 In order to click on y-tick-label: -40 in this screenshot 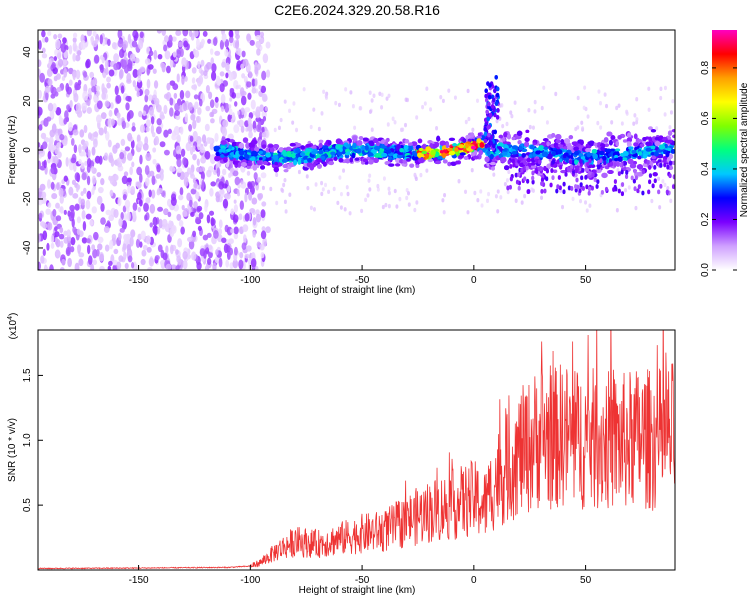, I will do `click(27, 247)`.